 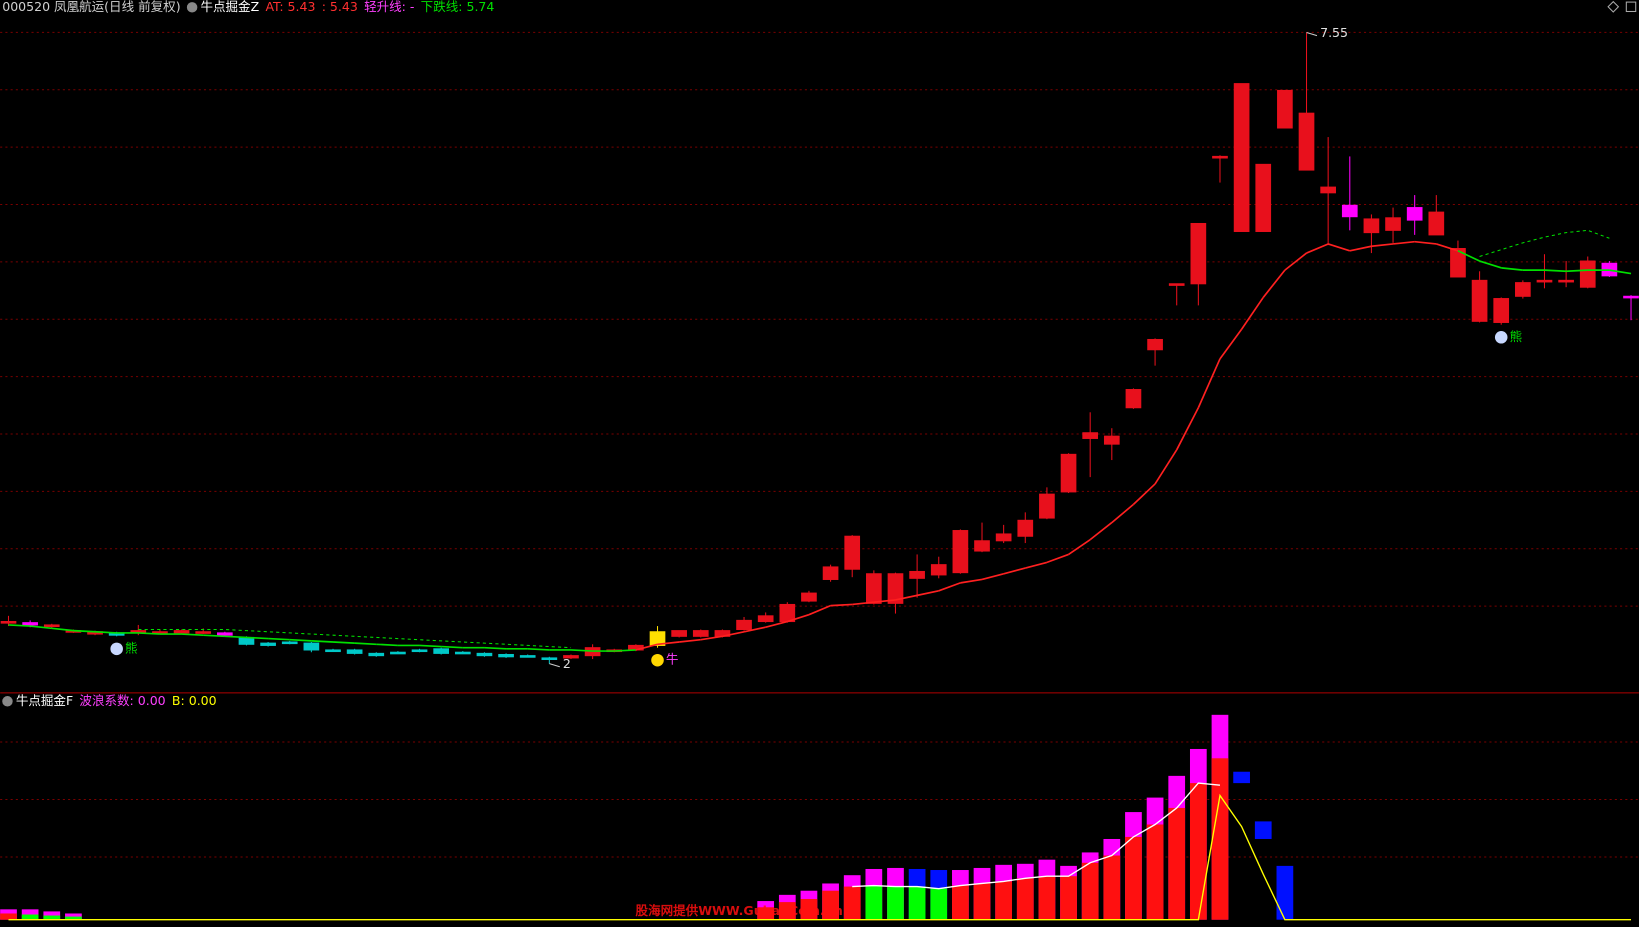 What do you see at coordinates (567, 663) in the screenshot?
I see `price-label: 2` at bounding box center [567, 663].